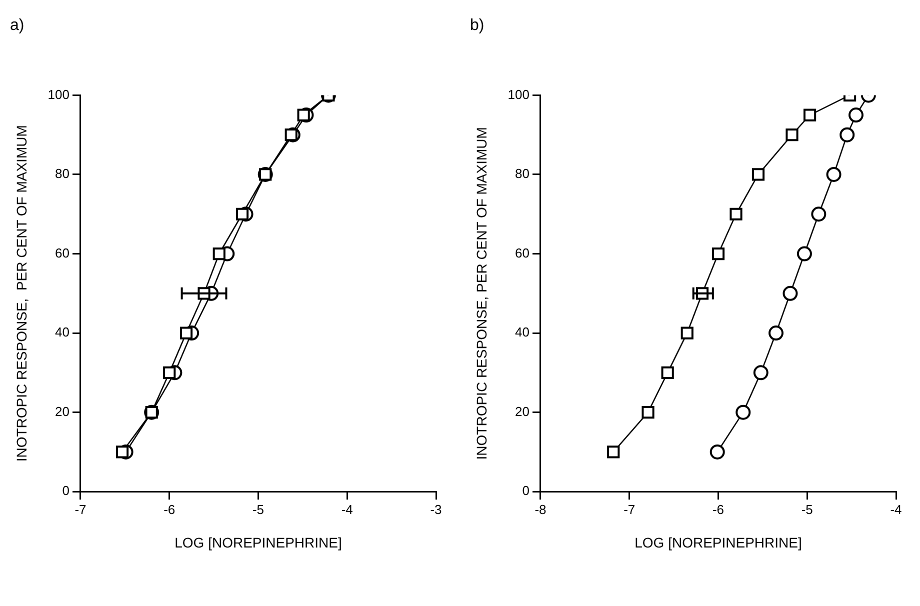  What do you see at coordinates (17, 25) in the screenshot?
I see `chart-title: a)` at bounding box center [17, 25].